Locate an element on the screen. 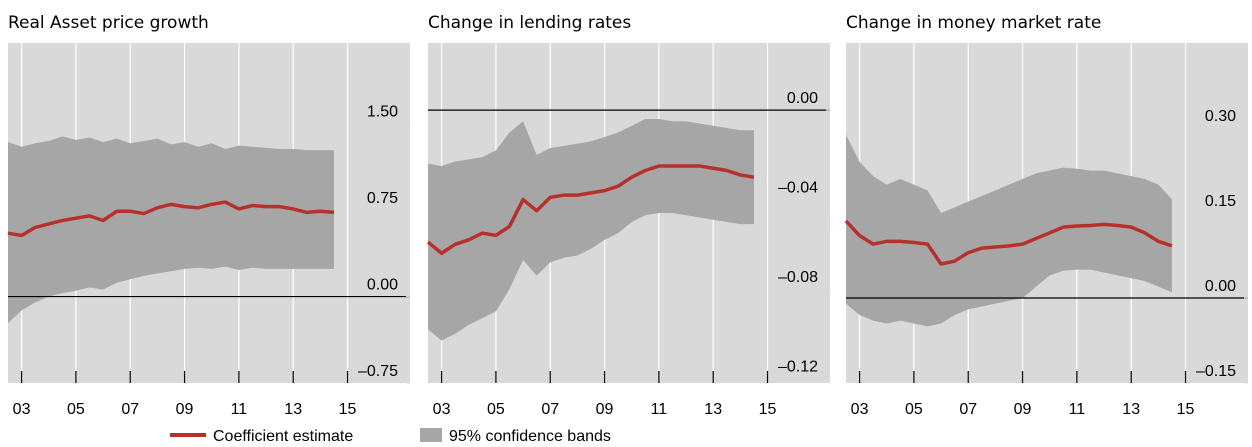  y-tick-label: 0.30 is located at coordinates (1220, 116).